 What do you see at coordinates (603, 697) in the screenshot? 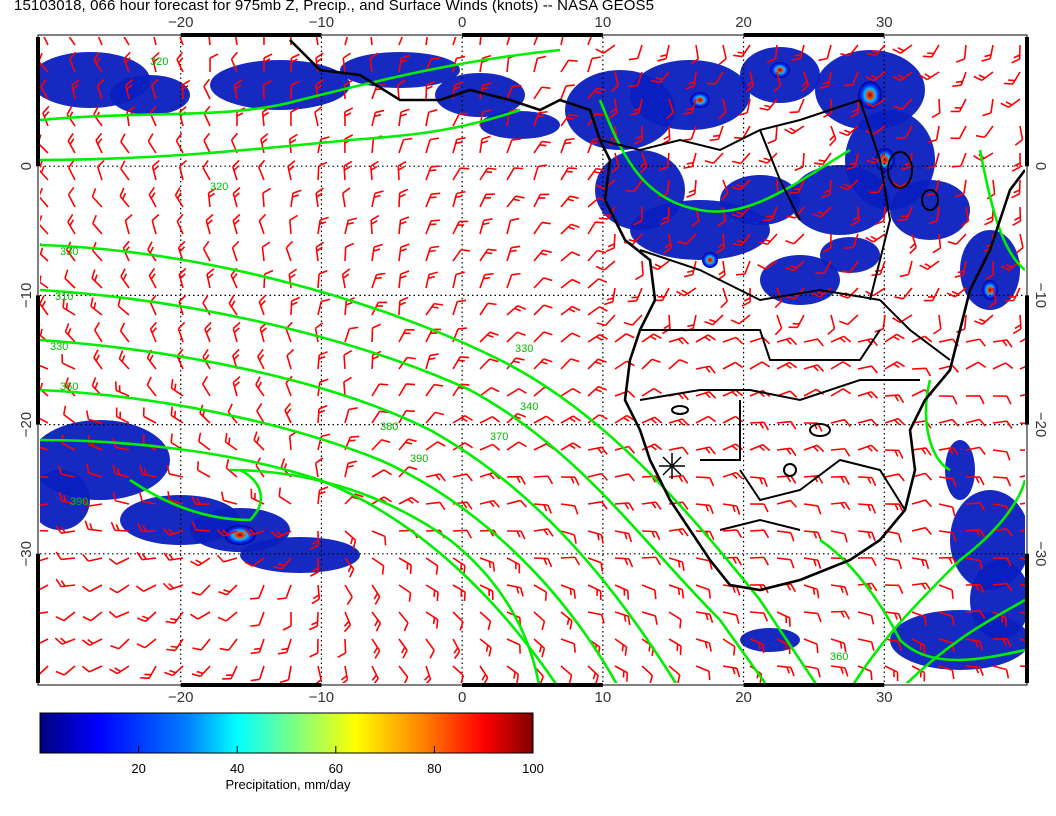
I see `lon-tick-label-bottom: 10` at bounding box center [603, 697].